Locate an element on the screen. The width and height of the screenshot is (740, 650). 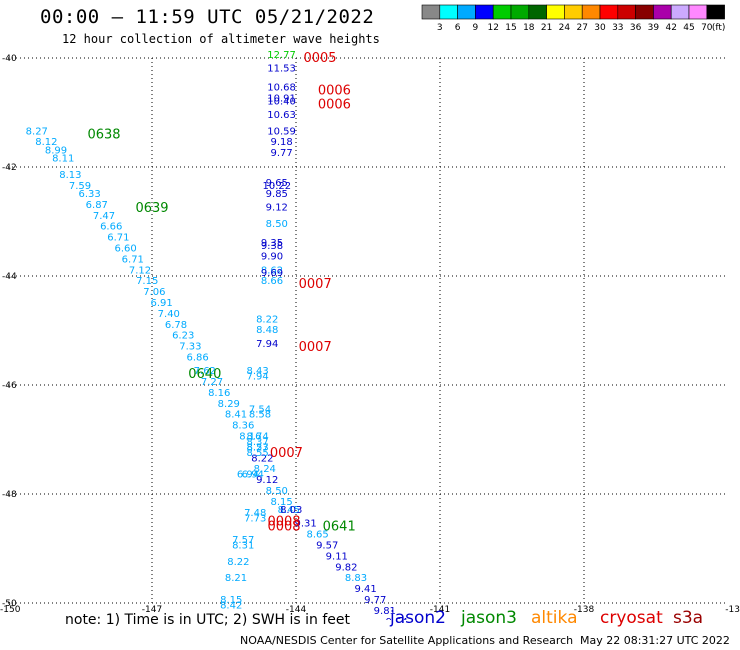
swh-value-label: 11.53 is located at coordinates (281, 69).